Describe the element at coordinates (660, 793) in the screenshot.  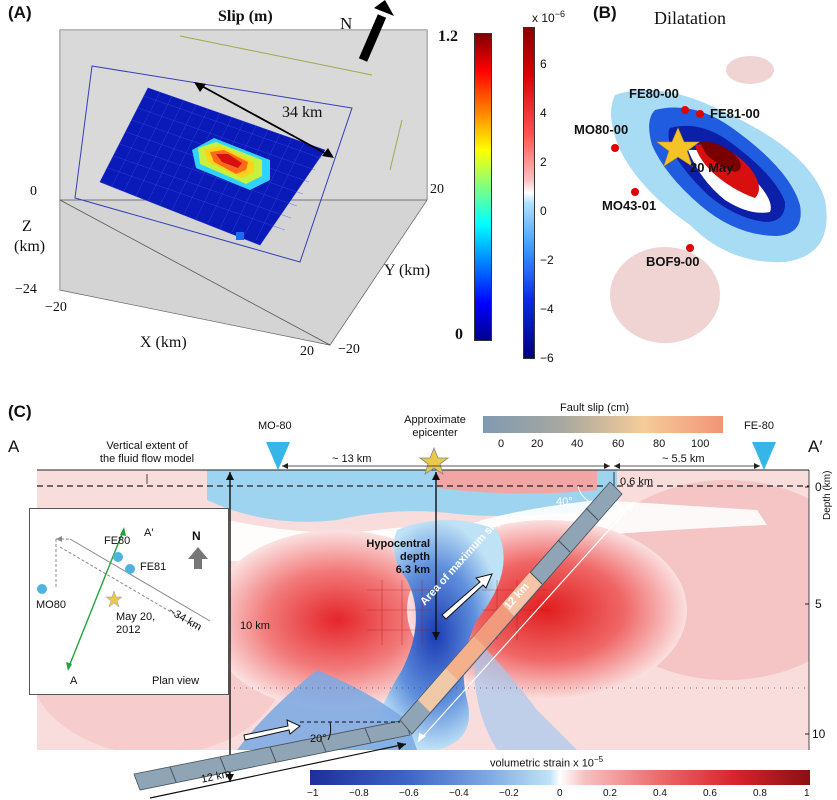
I see `strain-tick: 0.4` at that location.